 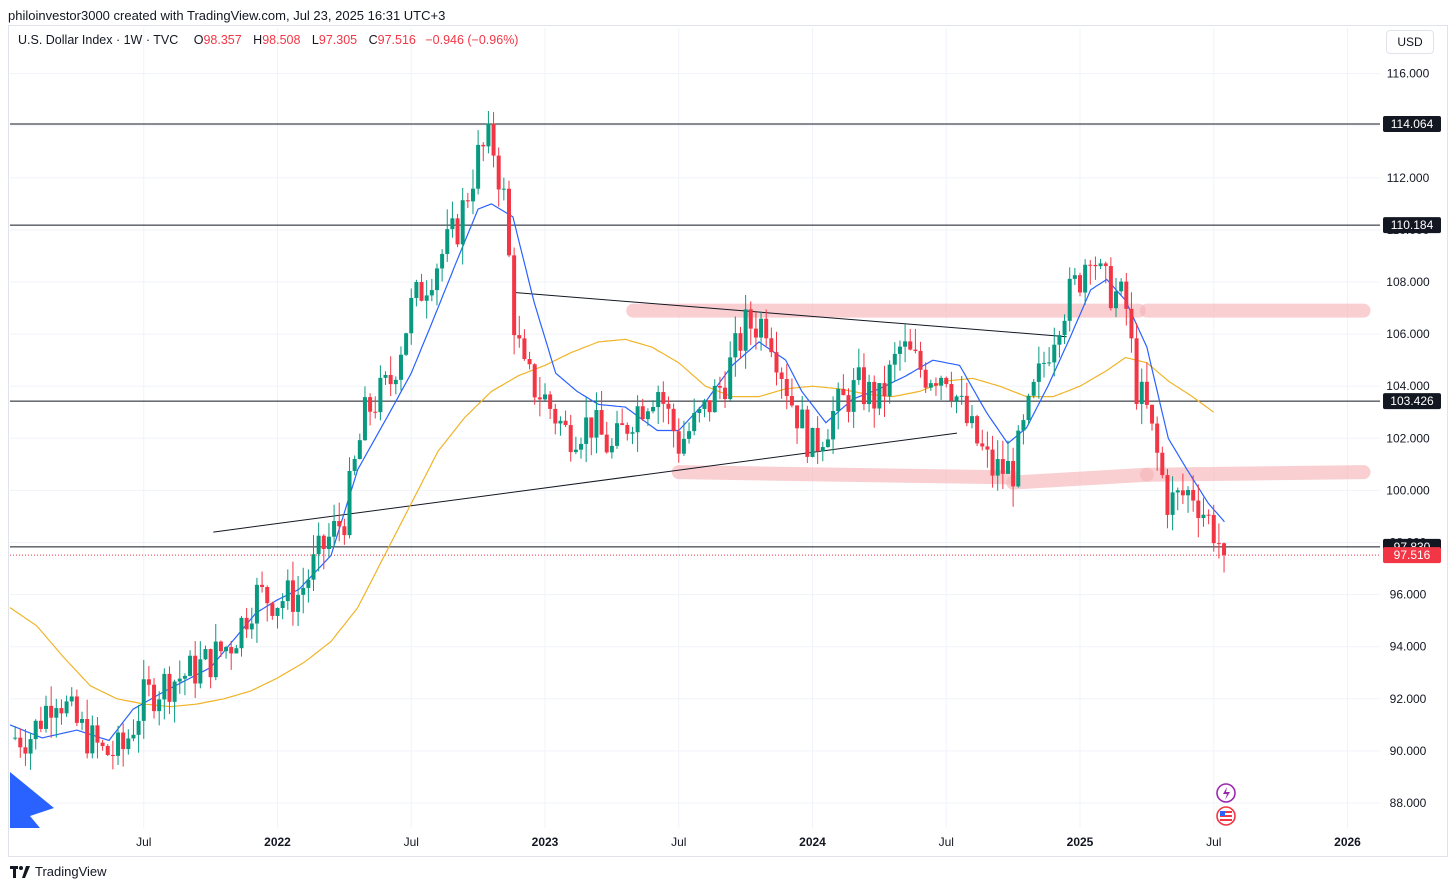 I want to click on trendline, so click(x=789, y=314).